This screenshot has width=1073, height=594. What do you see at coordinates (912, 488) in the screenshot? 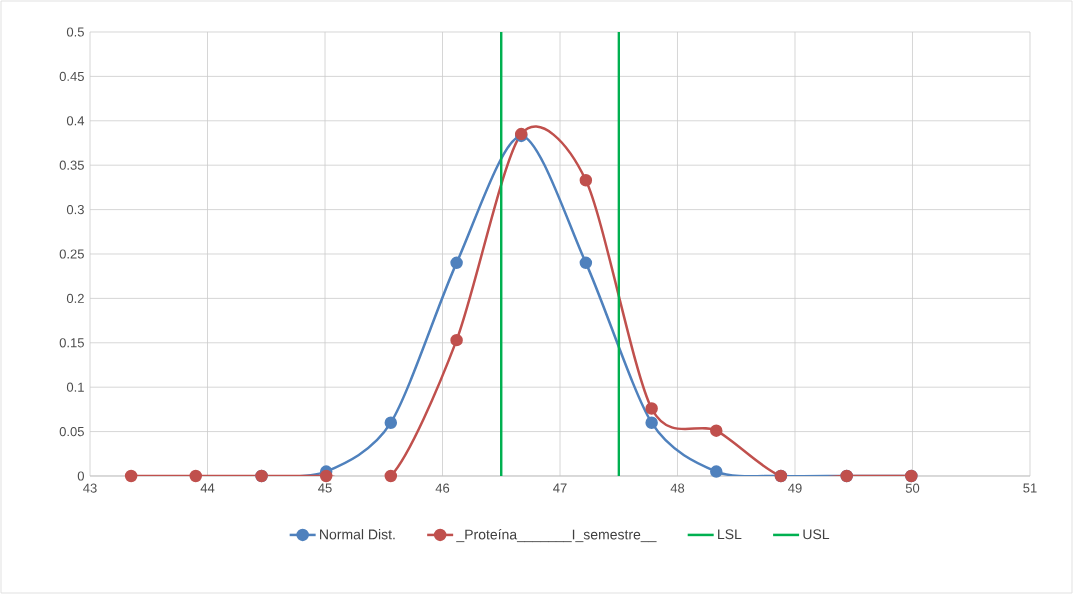
I see `x-tick-label: 50` at bounding box center [912, 488].